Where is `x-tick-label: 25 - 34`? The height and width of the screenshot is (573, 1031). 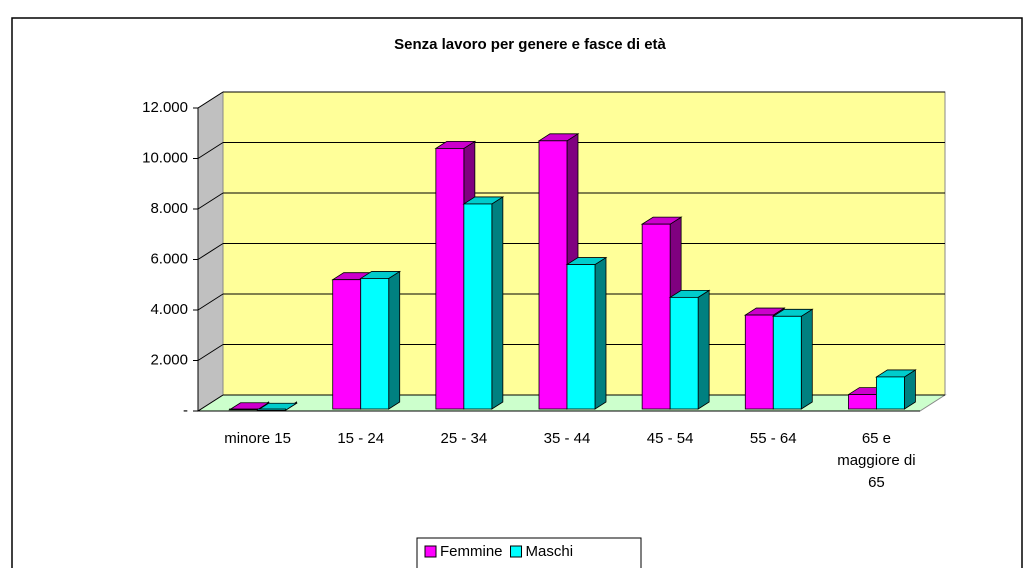
x-tick-label: 25 - 34 is located at coordinates (464, 438).